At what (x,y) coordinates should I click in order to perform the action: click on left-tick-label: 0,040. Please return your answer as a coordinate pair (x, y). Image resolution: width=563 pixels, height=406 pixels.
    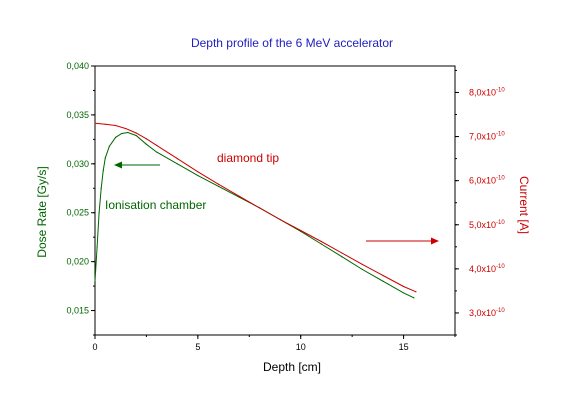
    Looking at the image, I should click on (77, 66).